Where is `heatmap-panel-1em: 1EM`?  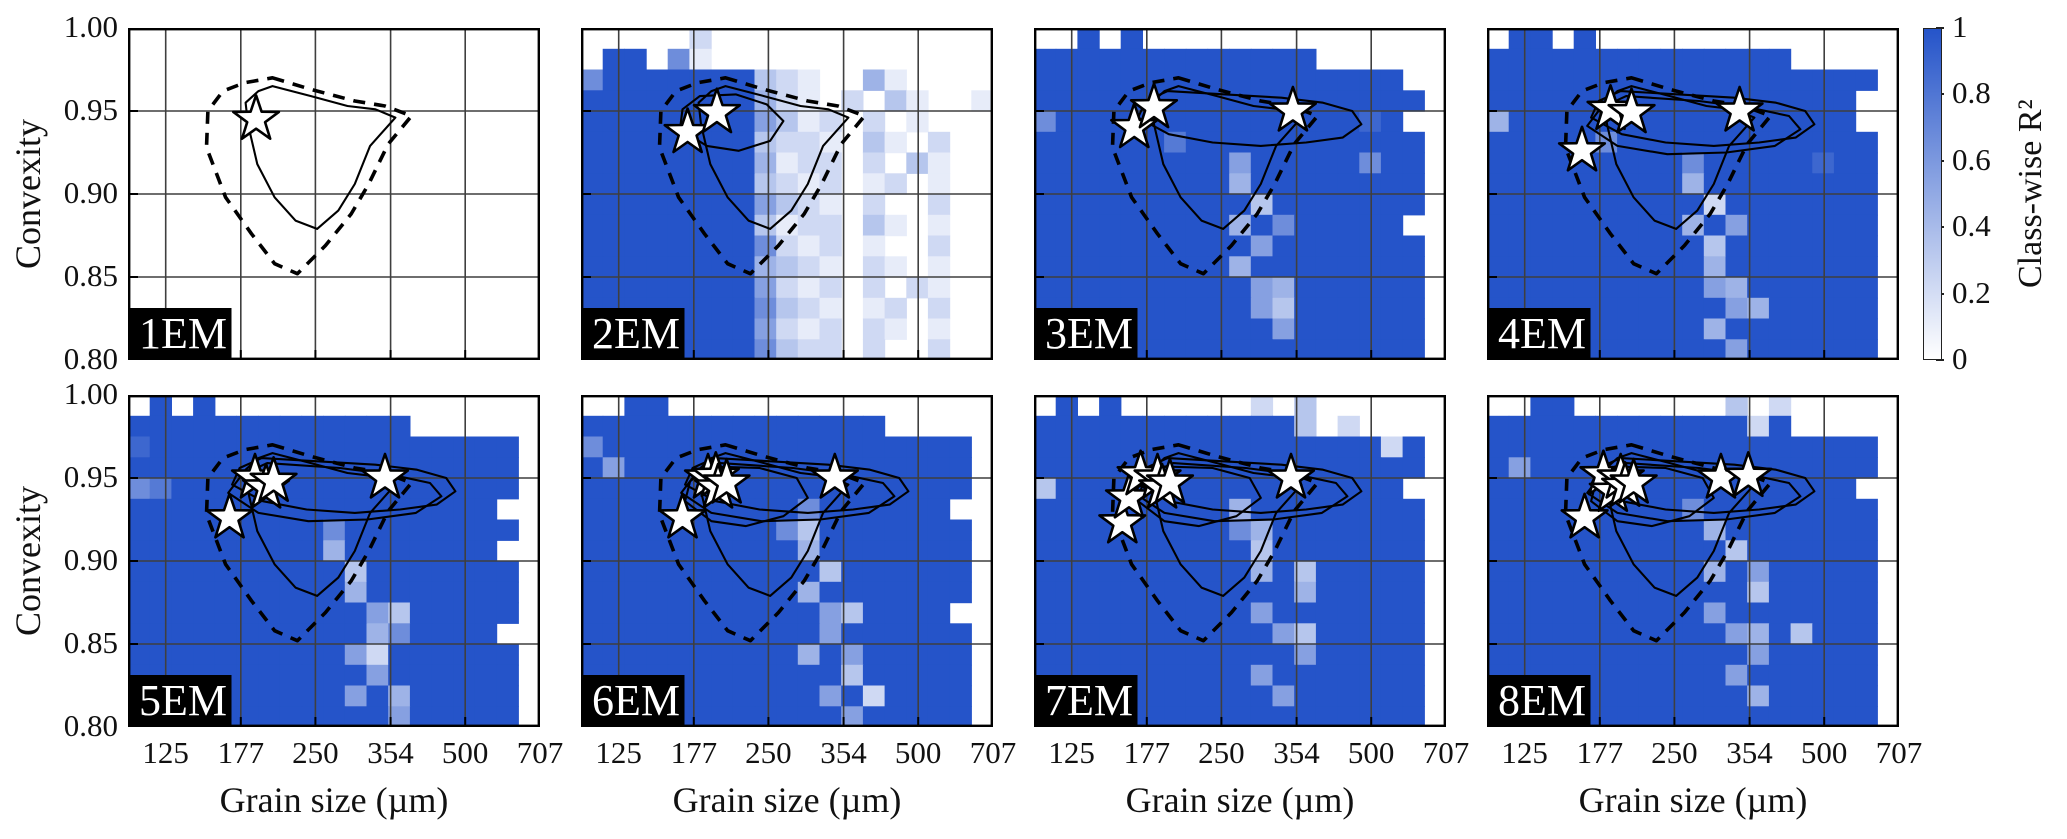
heatmap-panel-1em: 1EM is located at coordinates (334, 194).